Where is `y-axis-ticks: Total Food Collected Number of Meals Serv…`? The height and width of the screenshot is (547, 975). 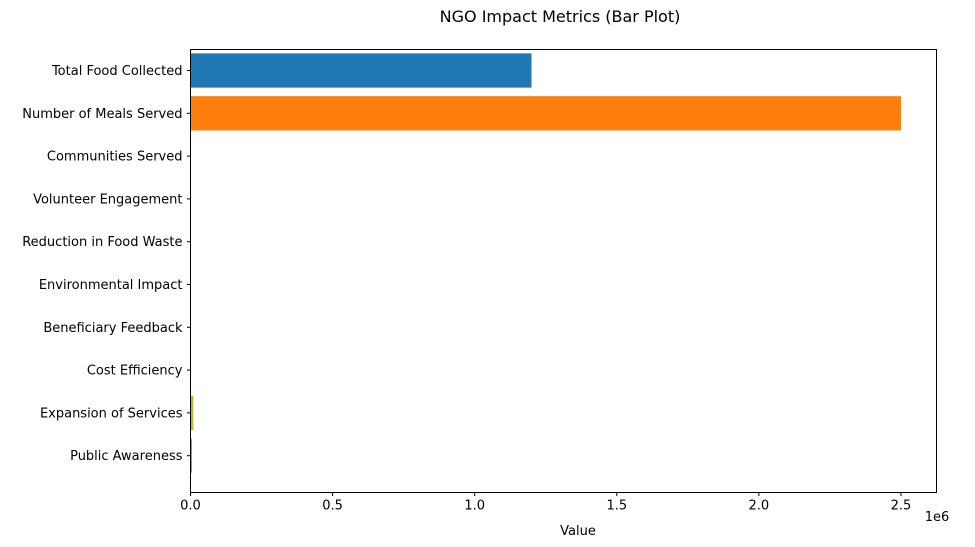 y-axis-ticks: Total Food Collected Number of Meals Serv… is located at coordinates (106, 264).